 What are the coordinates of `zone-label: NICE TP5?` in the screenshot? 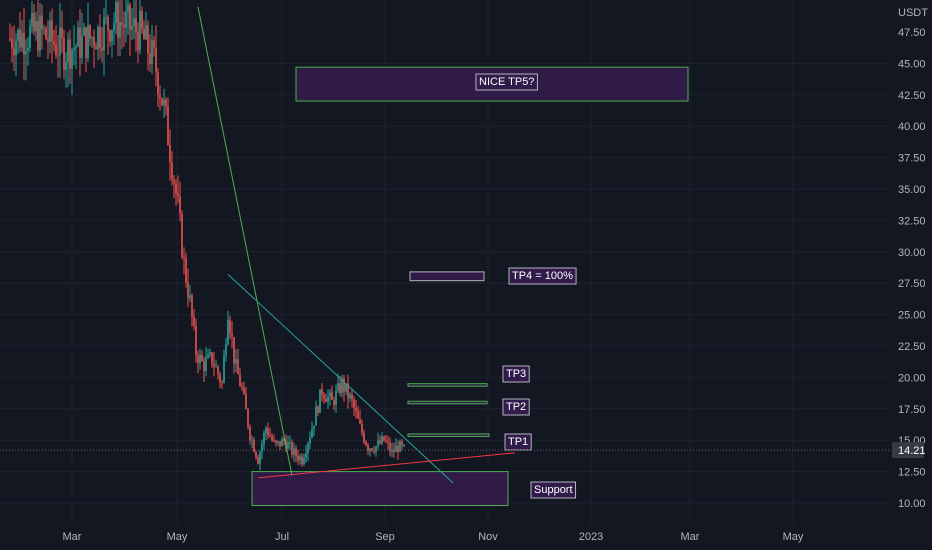 It's located at (506, 82).